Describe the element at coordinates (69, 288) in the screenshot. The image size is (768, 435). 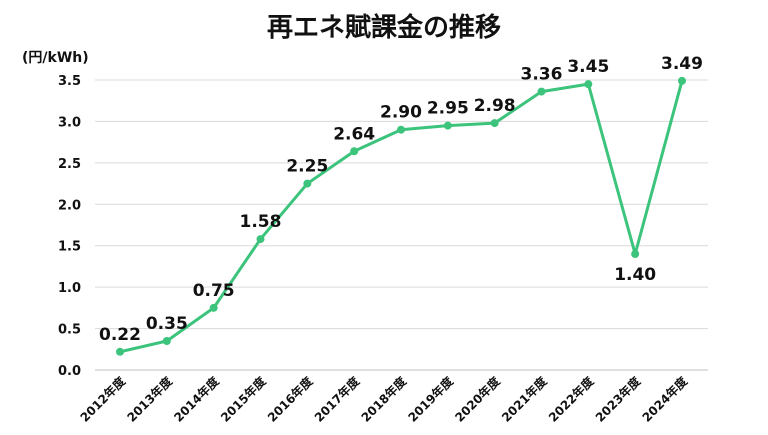
I see `y-tick-label: 1.0` at that location.